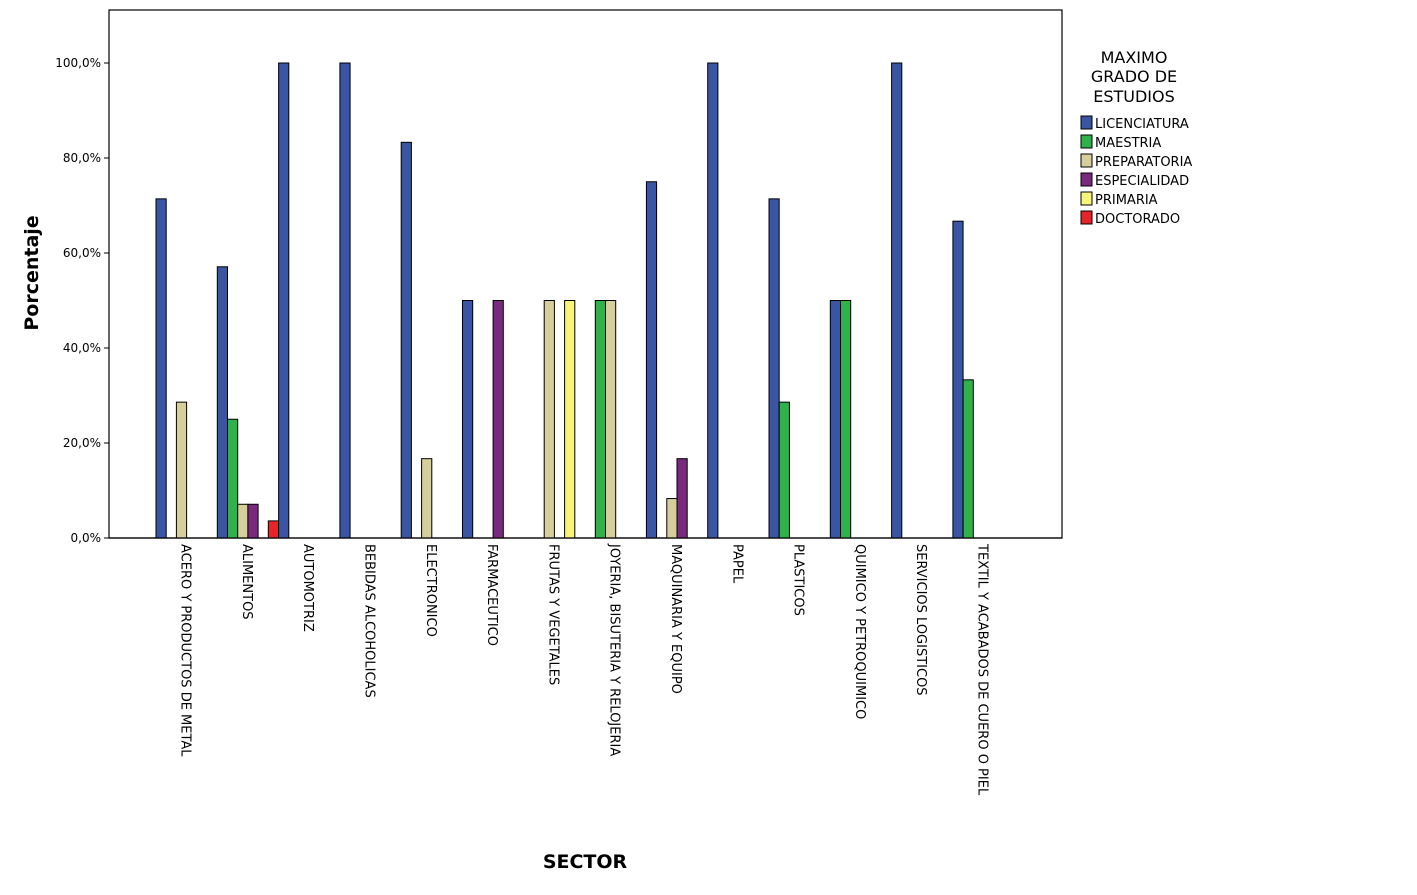 The width and height of the screenshot is (1417, 895). I want to click on legend-swatch-licenciatura, so click(1086, 122).